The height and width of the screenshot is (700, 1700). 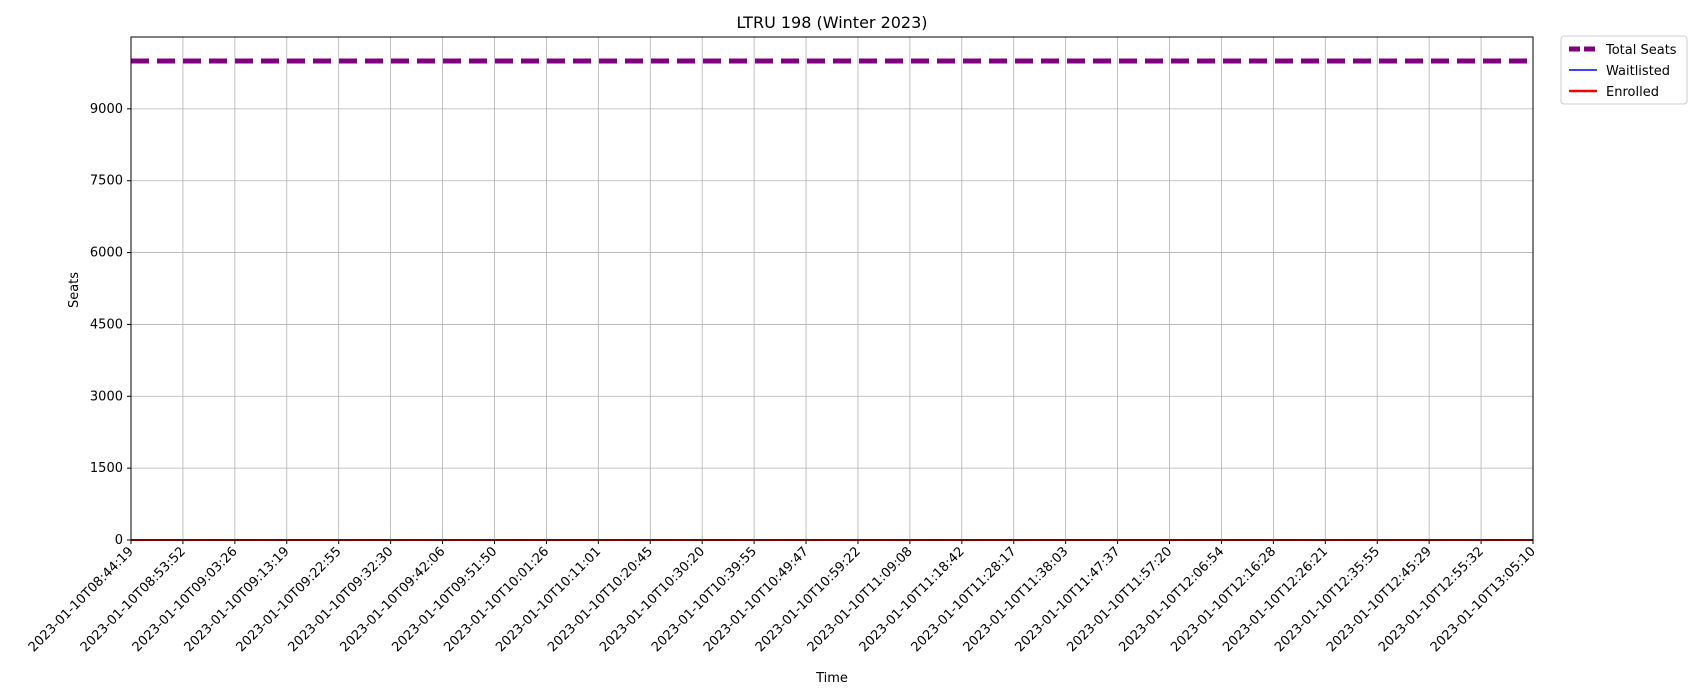 What do you see at coordinates (119, 540) in the screenshot?
I see `y-tick-label: 0` at bounding box center [119, 540].